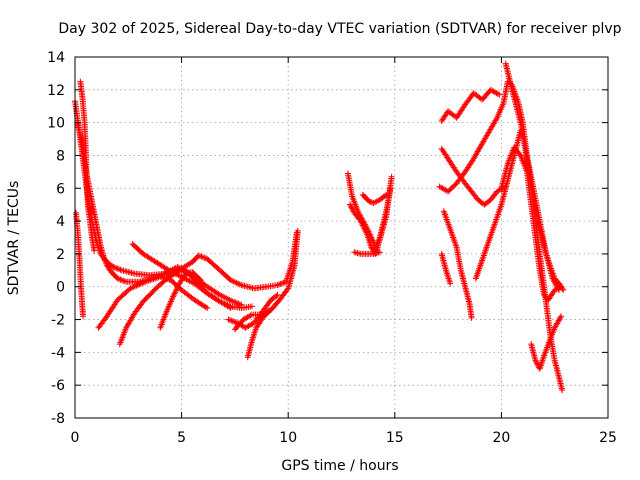 The width and height of the screenshot is (640, 480). Describe the element at coordinates (60, 222) in the screenshot. I see `y-tick-label: 4` at that location.